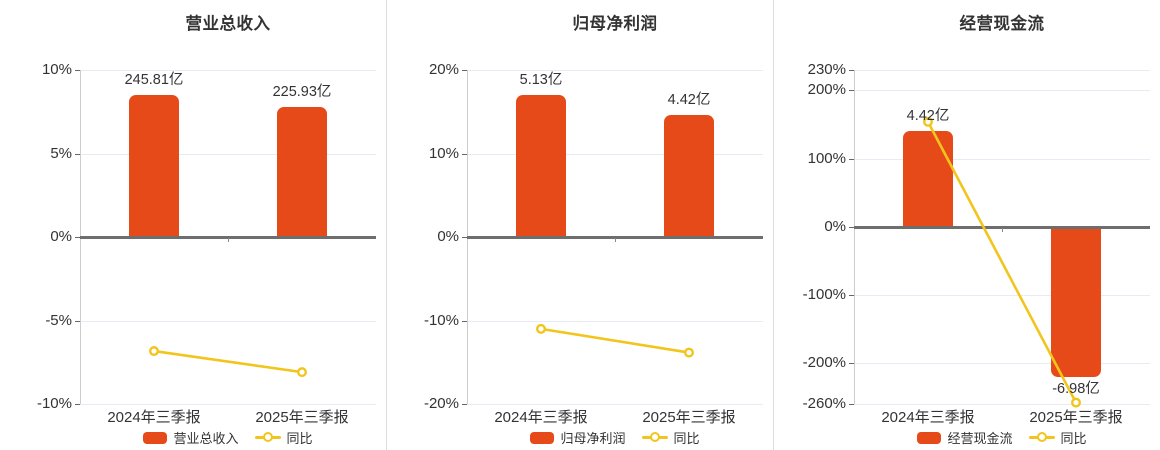  Describe the element at coordinates (824, 294) in the screenshot. I see `y-tick-label: -100%` at that location.